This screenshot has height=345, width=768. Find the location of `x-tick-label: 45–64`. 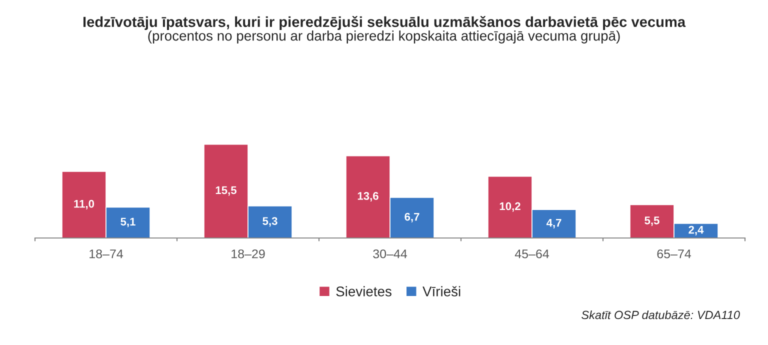

x-tick-label: 45–64 is located at coordinates (532, 253).